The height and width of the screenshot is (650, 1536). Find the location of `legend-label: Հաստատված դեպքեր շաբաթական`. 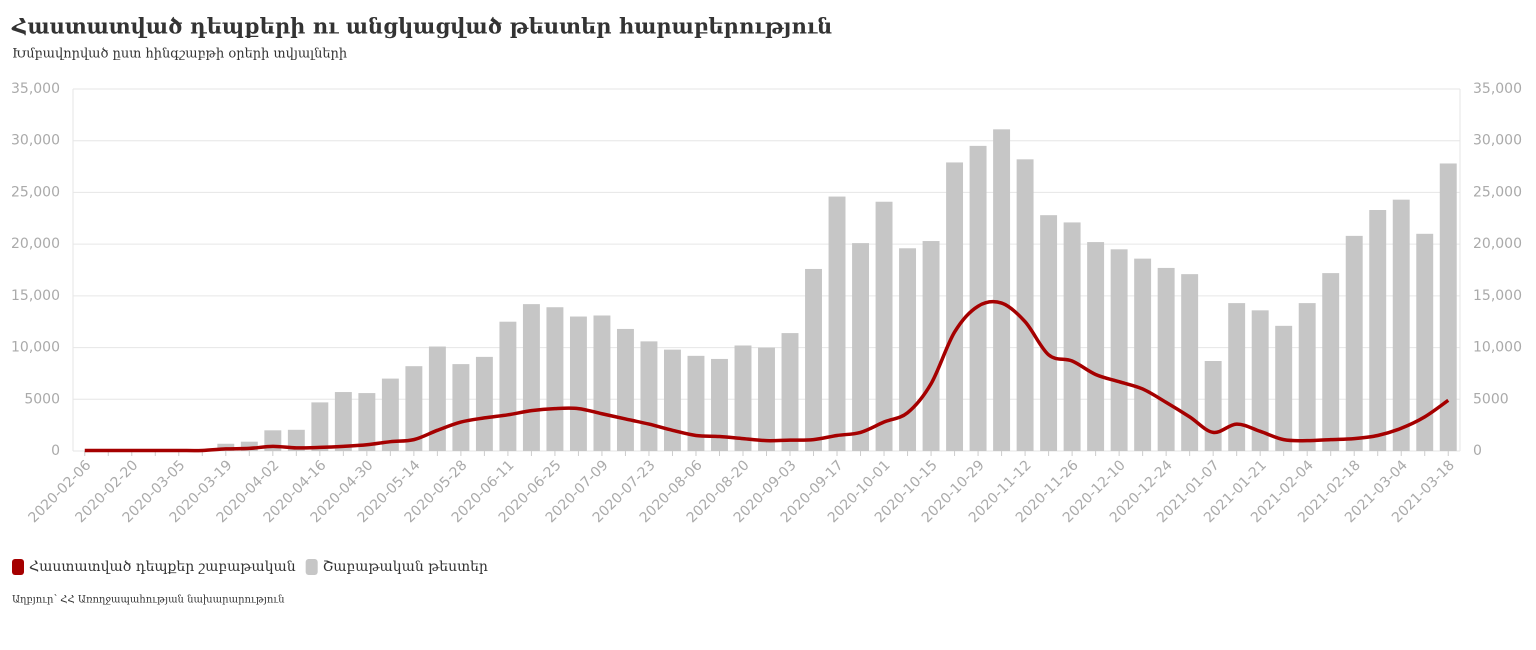

legend-label: Հաստատված դեպքեր շաբաթական is located at coordinates (162, 567).